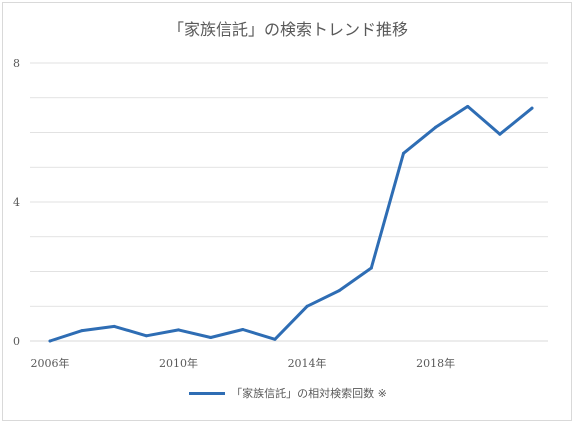 The height and width of the screenshot is (425, 576). I want to click on legend: 「家族信託」の相対検索回数 ※, so click(288, 393).